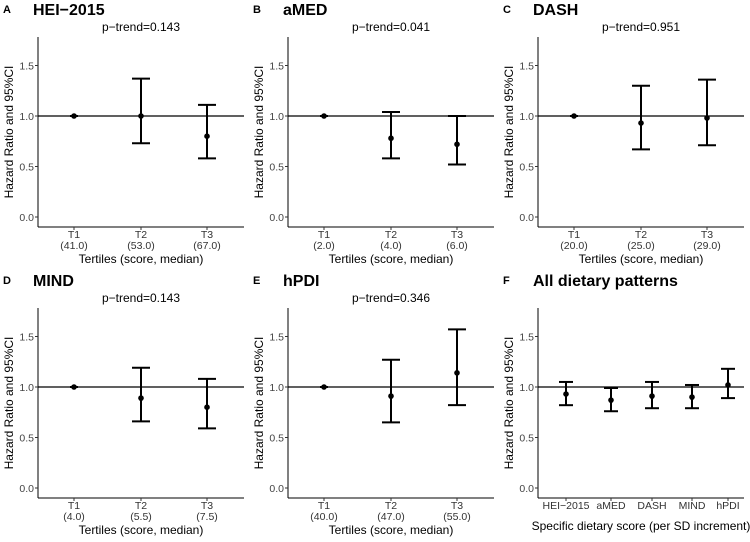 This screenshot has width=750, height=542. Describe the element at coordinates (456, 517) in the screenshot. I see `x-tick-sublabel: (55.0)` at that location.